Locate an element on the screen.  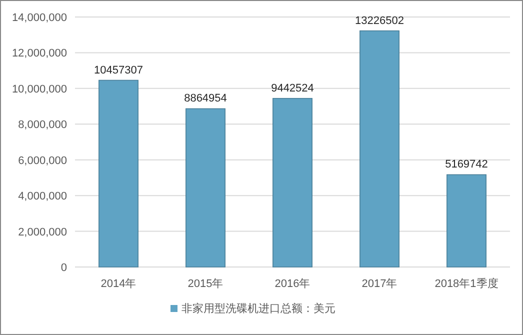
y-tick-label: 12,000,000 is located at coordinates (39, 54).